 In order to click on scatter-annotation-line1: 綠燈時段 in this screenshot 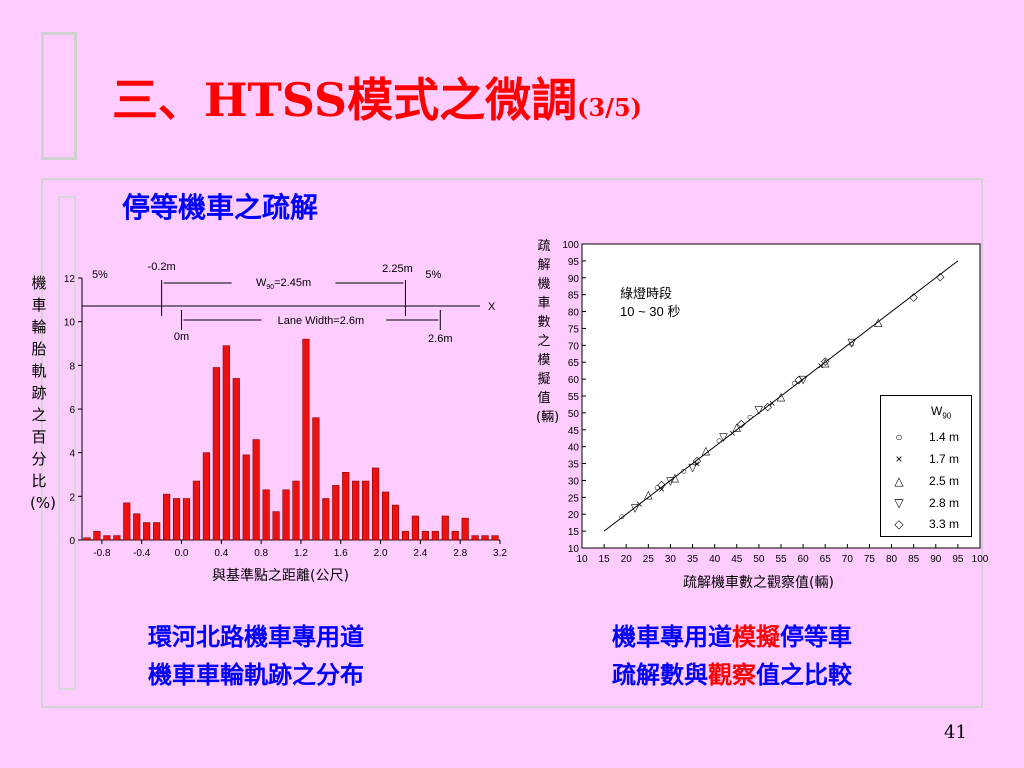, I will do `click(646, 293)`.